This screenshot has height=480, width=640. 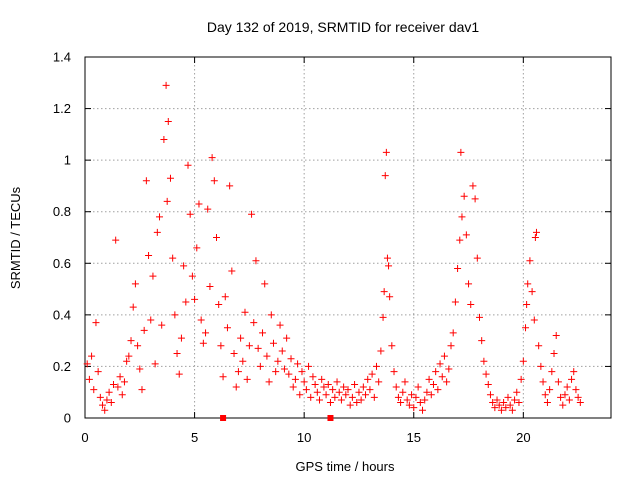 What do you see at coordinates (62, 108) in the screenshot?
I see `y-tick-label: 1.2` at bounding box center [62, 108].